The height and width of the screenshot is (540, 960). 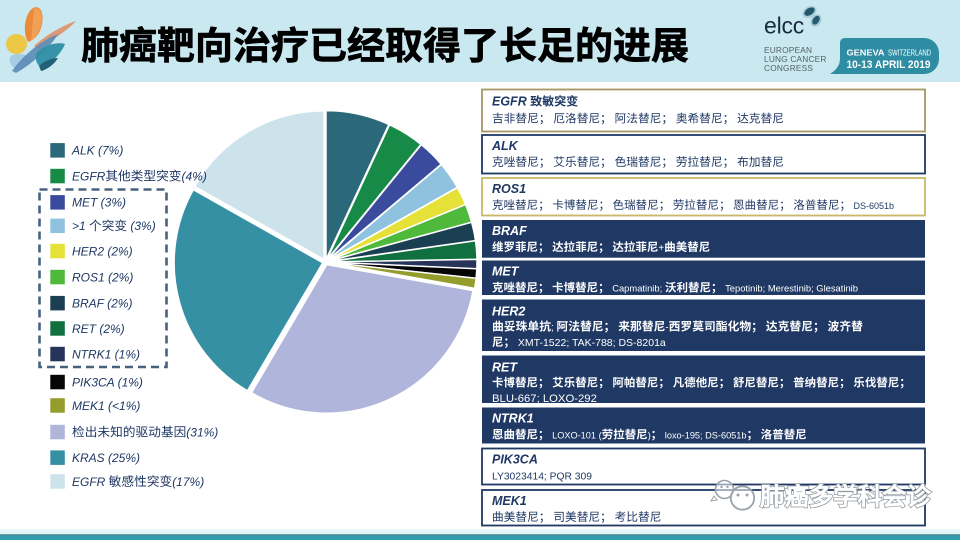 I want to click on svg-text: PIK3CA (1%), so click(x=107, y=382).